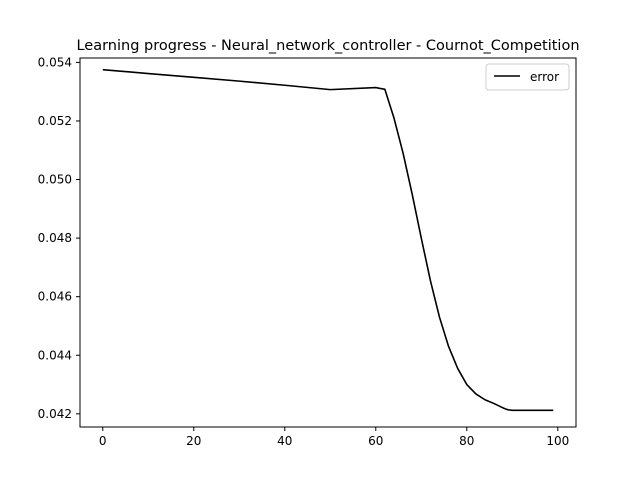  Describe the element at coordinates (55, 180) in the screenshot. I see `y-tick-label: 0.050` at that location.